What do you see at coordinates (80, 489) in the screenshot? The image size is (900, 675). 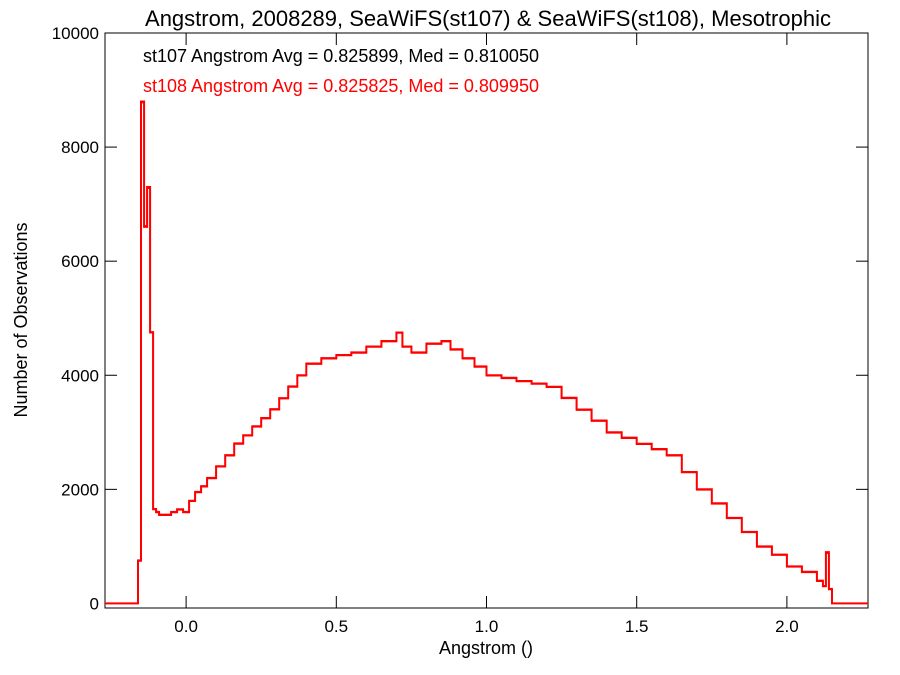 I see `y-tick-label: 2000` at bounding box center [80, 489].